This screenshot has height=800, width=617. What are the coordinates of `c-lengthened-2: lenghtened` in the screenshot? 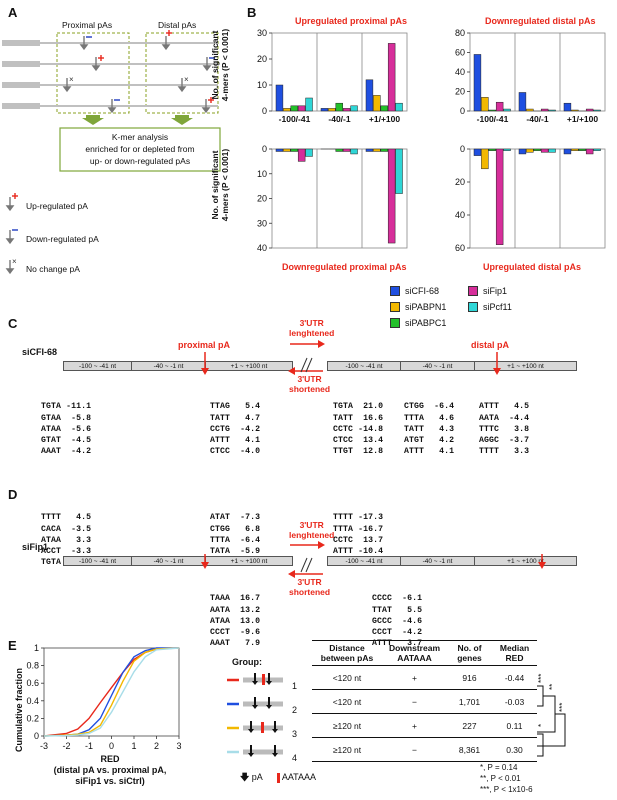 It's located at (312, 333).